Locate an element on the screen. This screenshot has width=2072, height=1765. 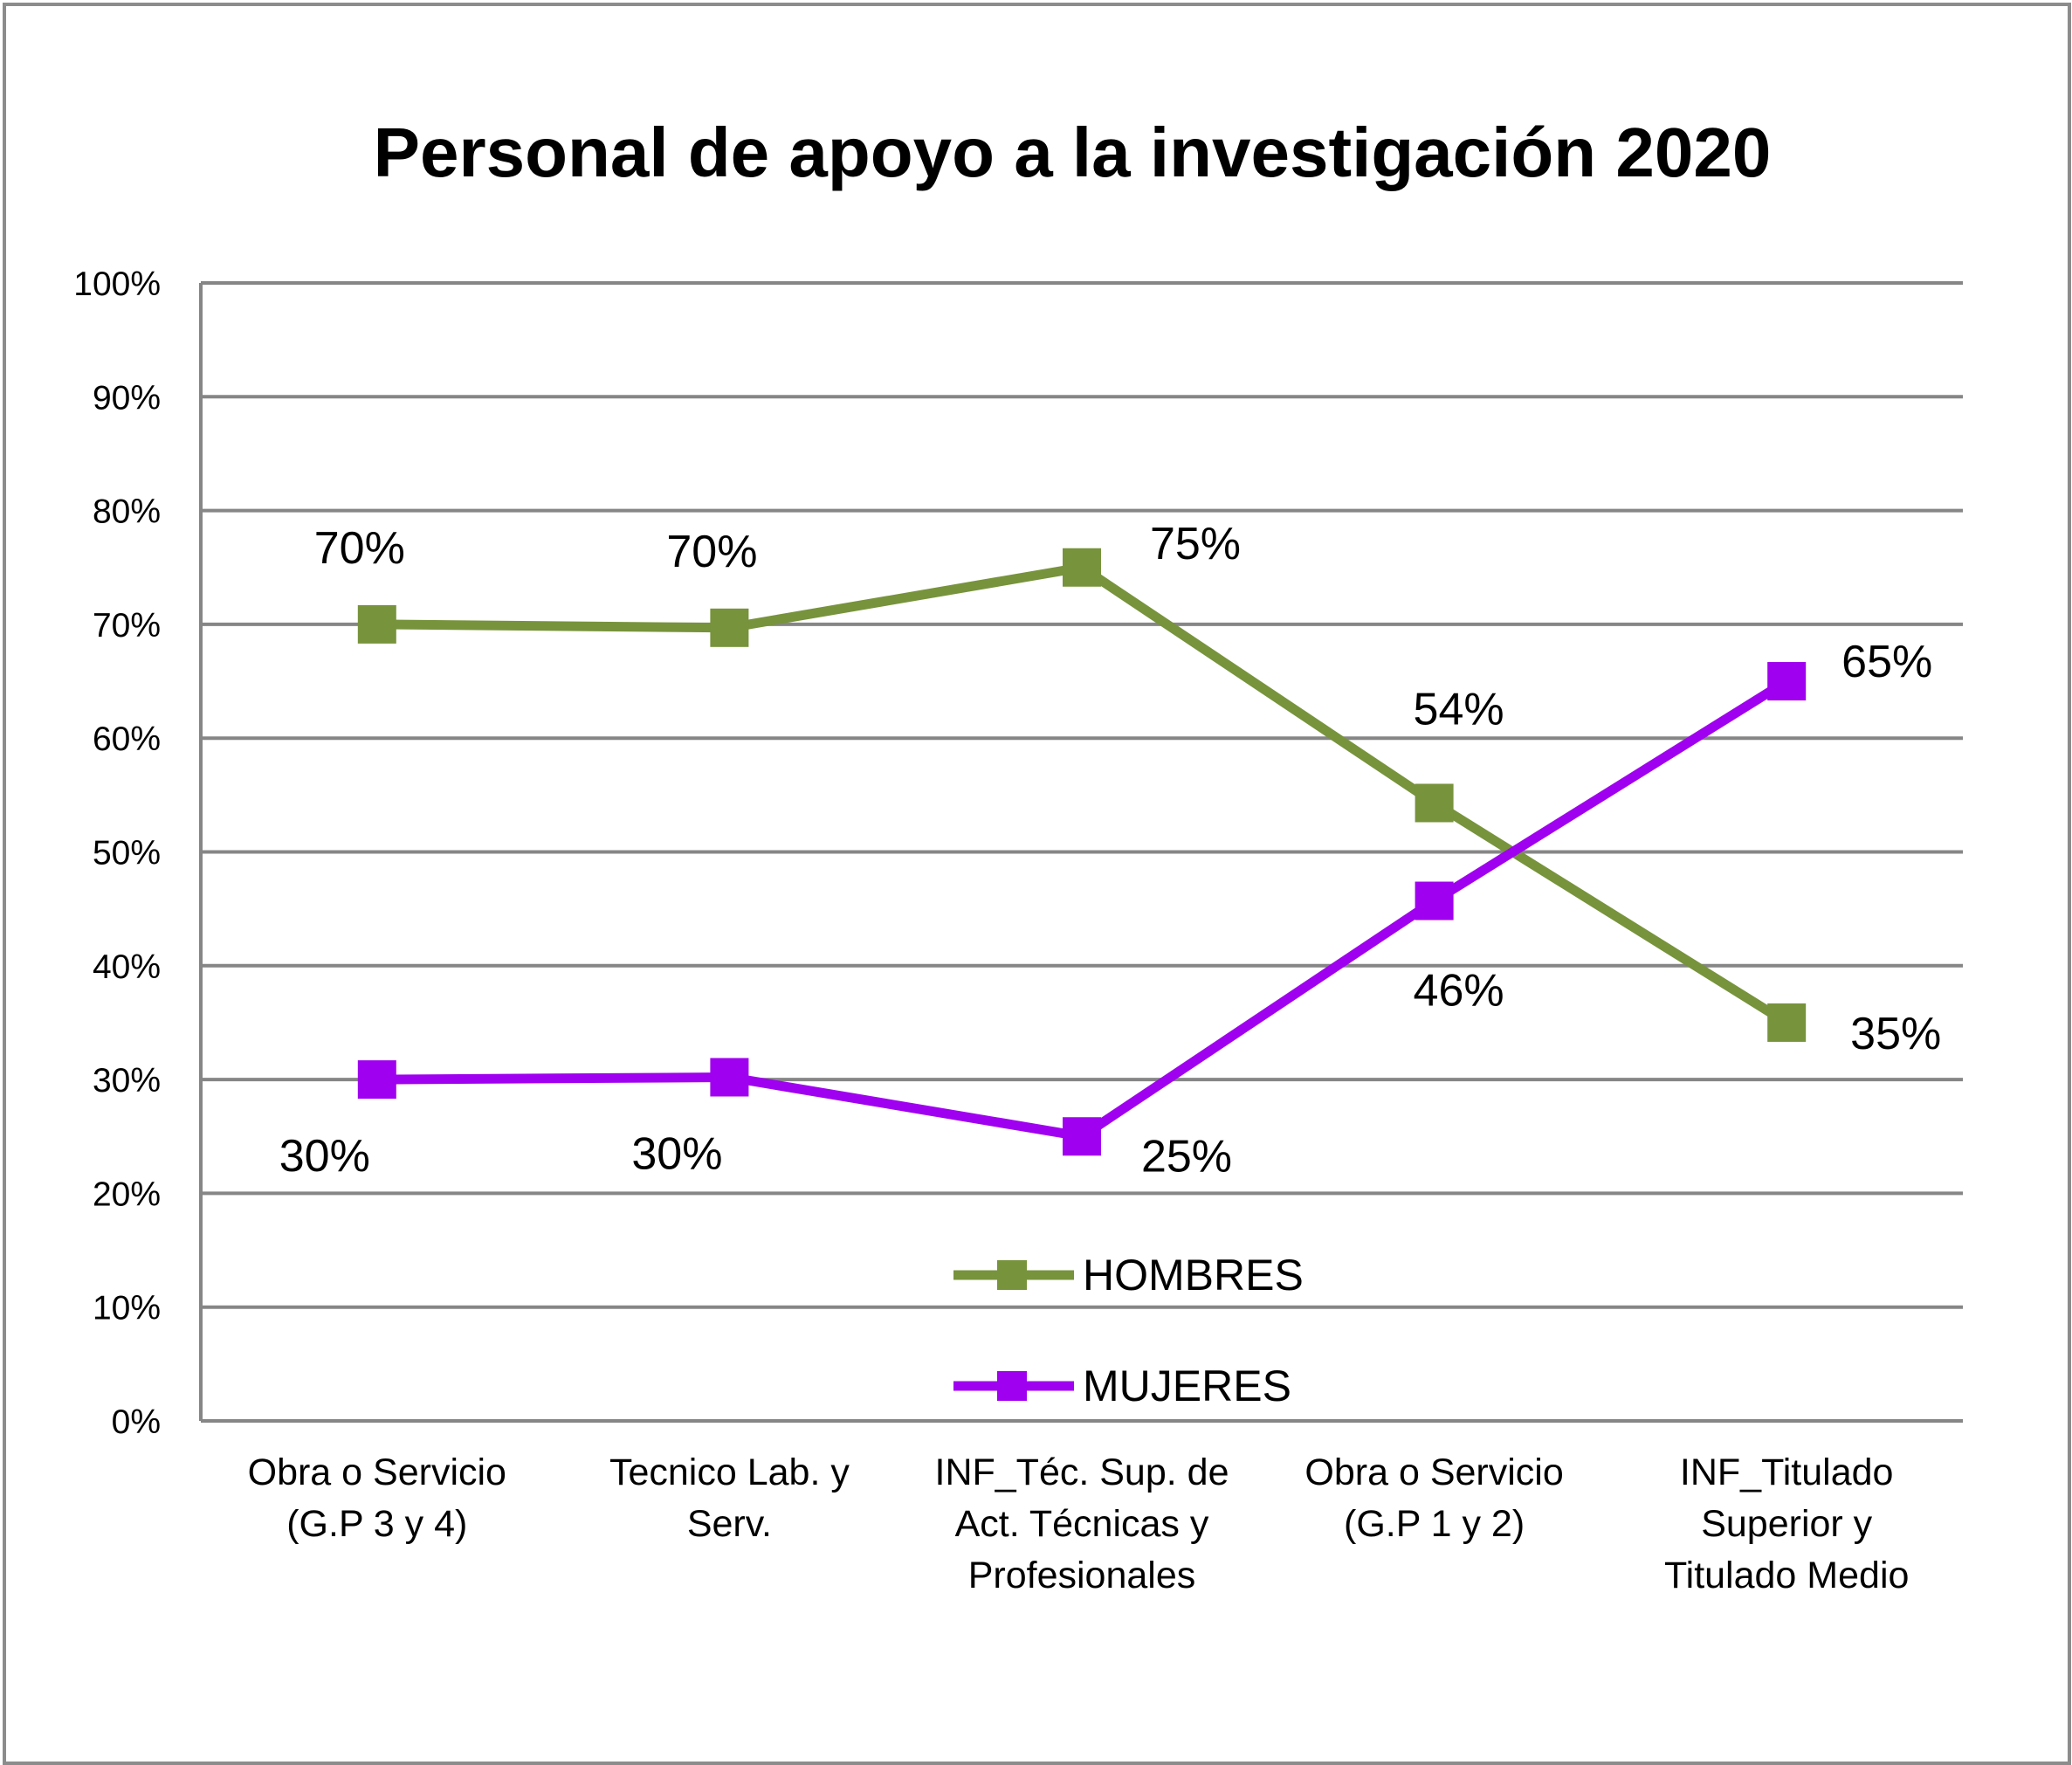
x-tick-label: Obra o Servicio (G.P 3 y 4) is located at coordinates (377, 1498).